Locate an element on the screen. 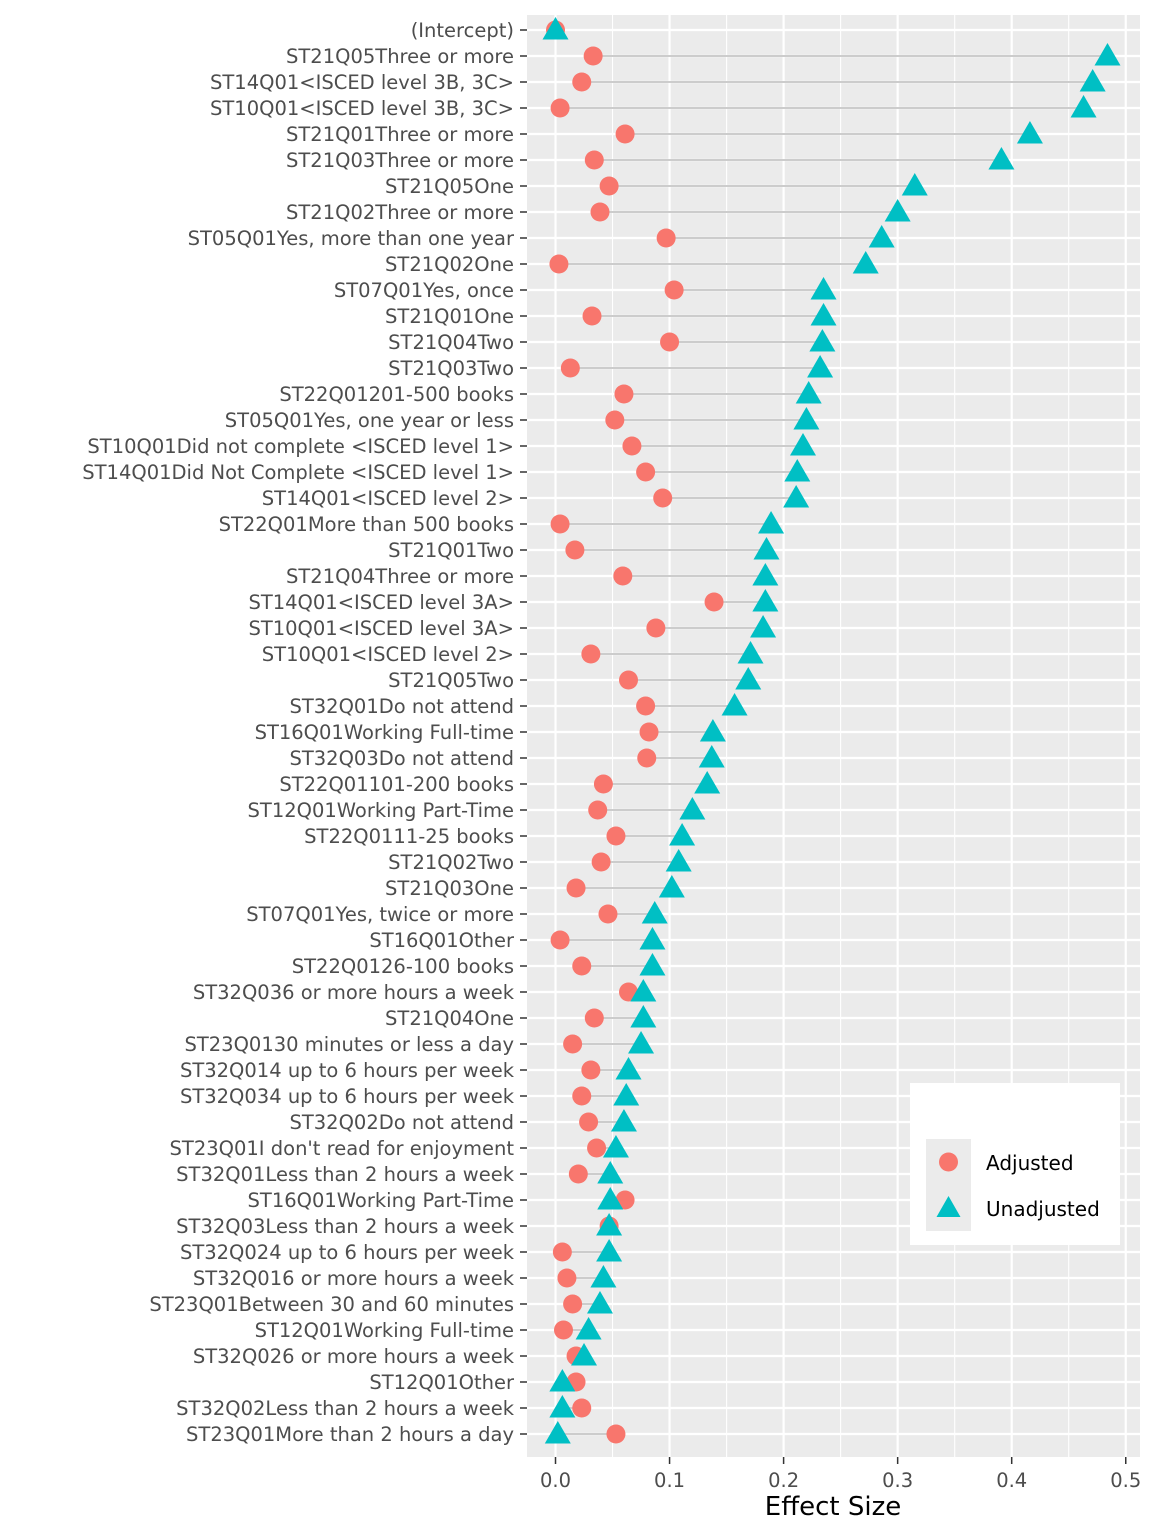  y-tick-label: (Intercept) is located at coordinates (462, 30).